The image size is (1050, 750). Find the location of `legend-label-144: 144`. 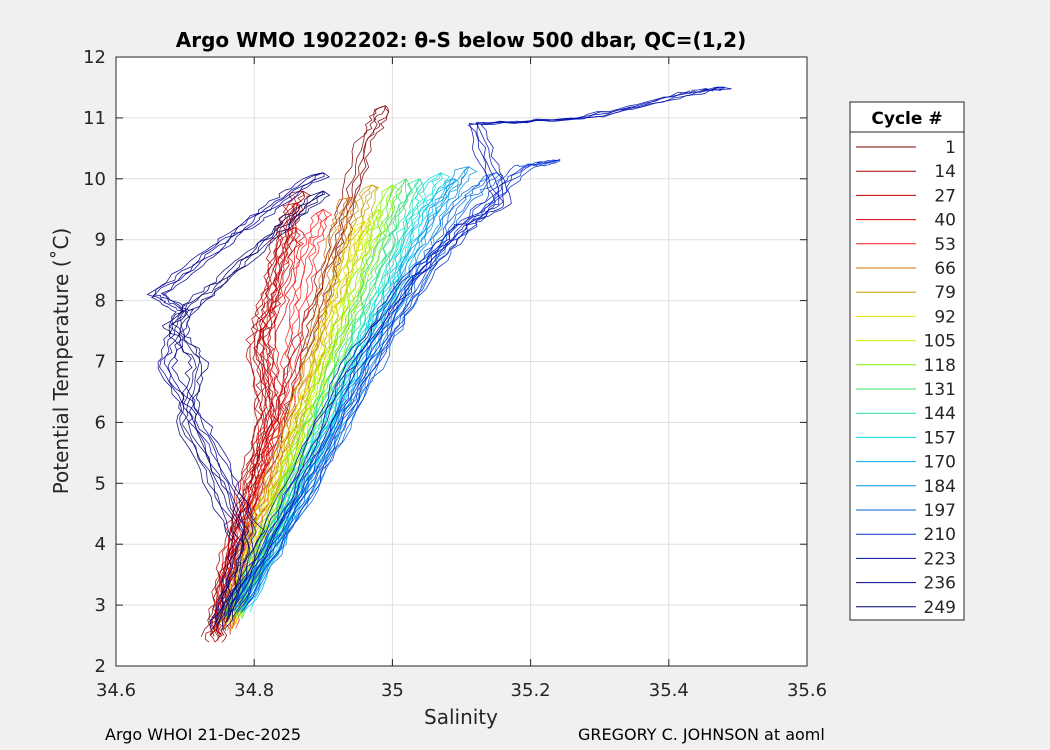

legend-label-144: 144 is located at coordinates (940, 414).